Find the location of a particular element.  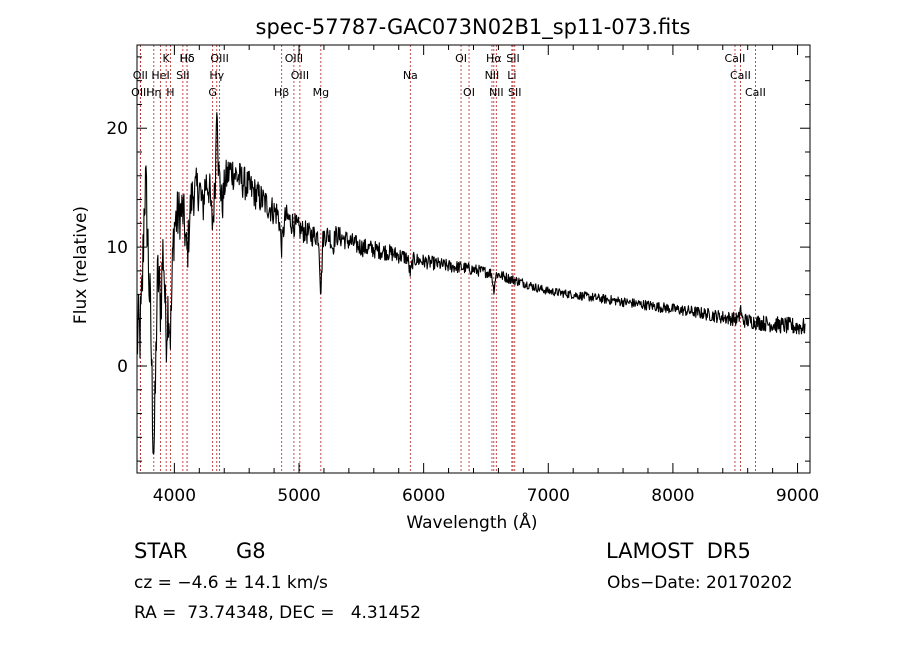

line-label: OII is located at coordinates (140, 75).